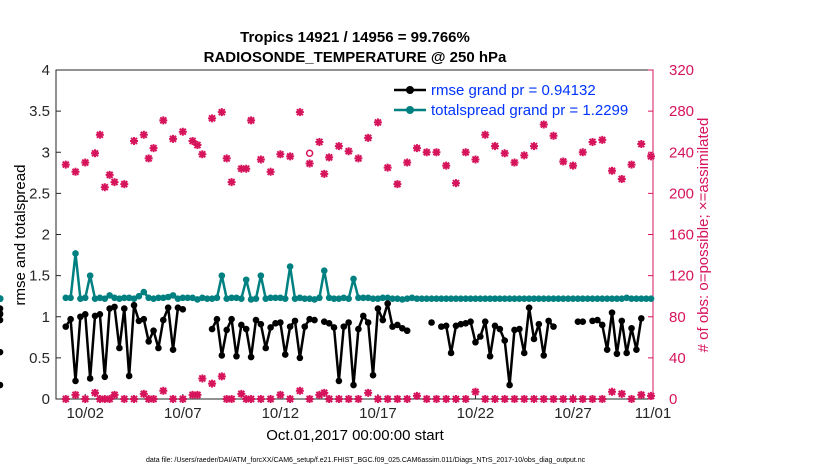 The image size is (830, 470). I want to click on y2-tick-label: 0, so click(673, 399).